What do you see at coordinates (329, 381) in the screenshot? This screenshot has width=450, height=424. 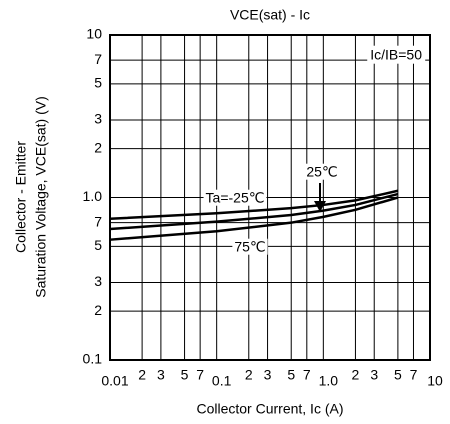 I see `x-tick-label: 1.0` at bounding box center [329, 381].